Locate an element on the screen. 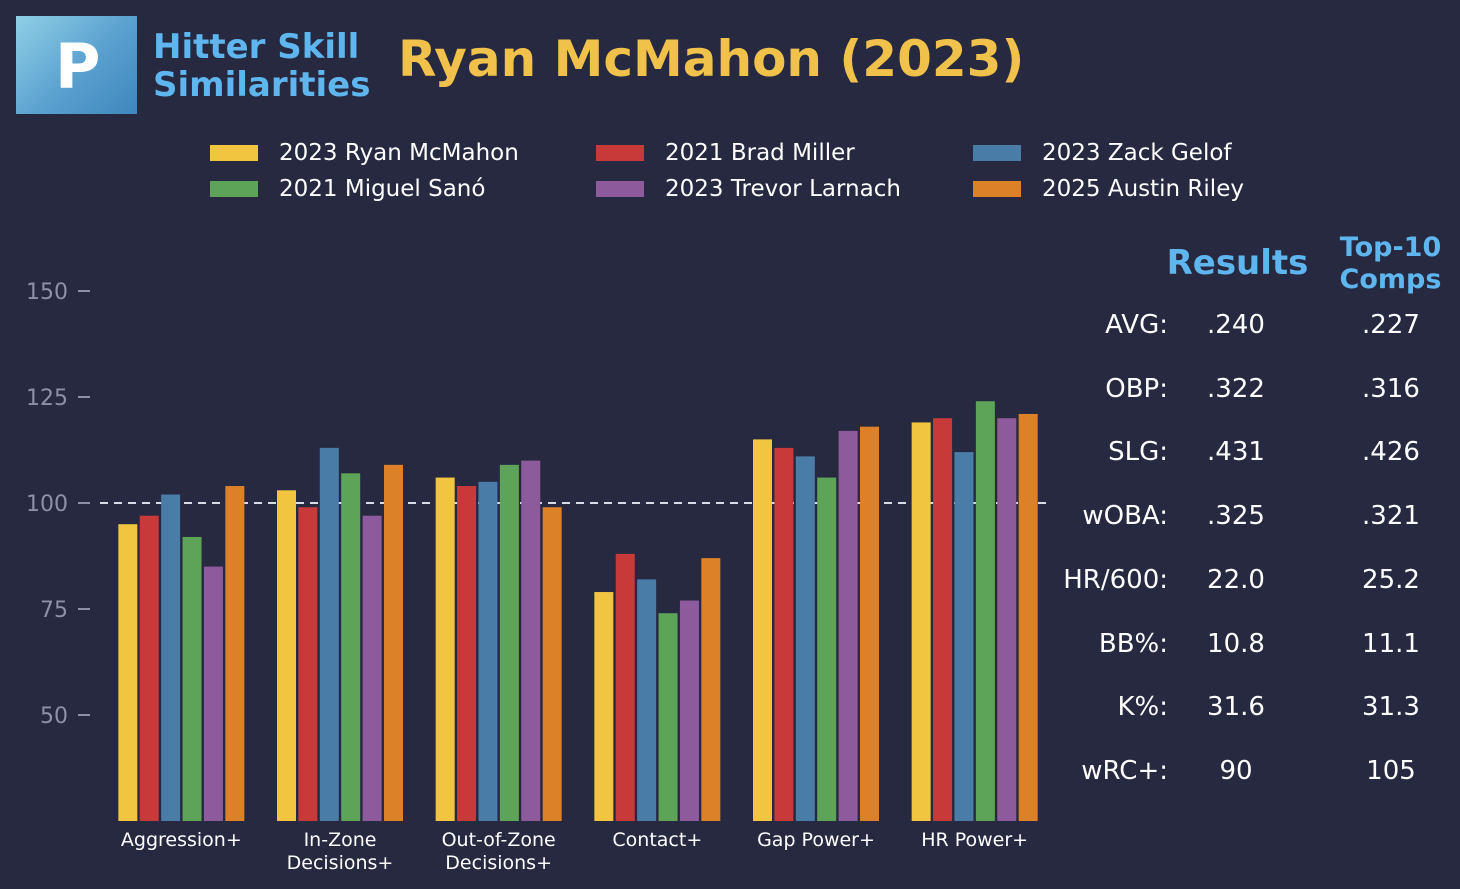  legend-item: 2021 Miguel Sanó is located at coordinates (347, 189).